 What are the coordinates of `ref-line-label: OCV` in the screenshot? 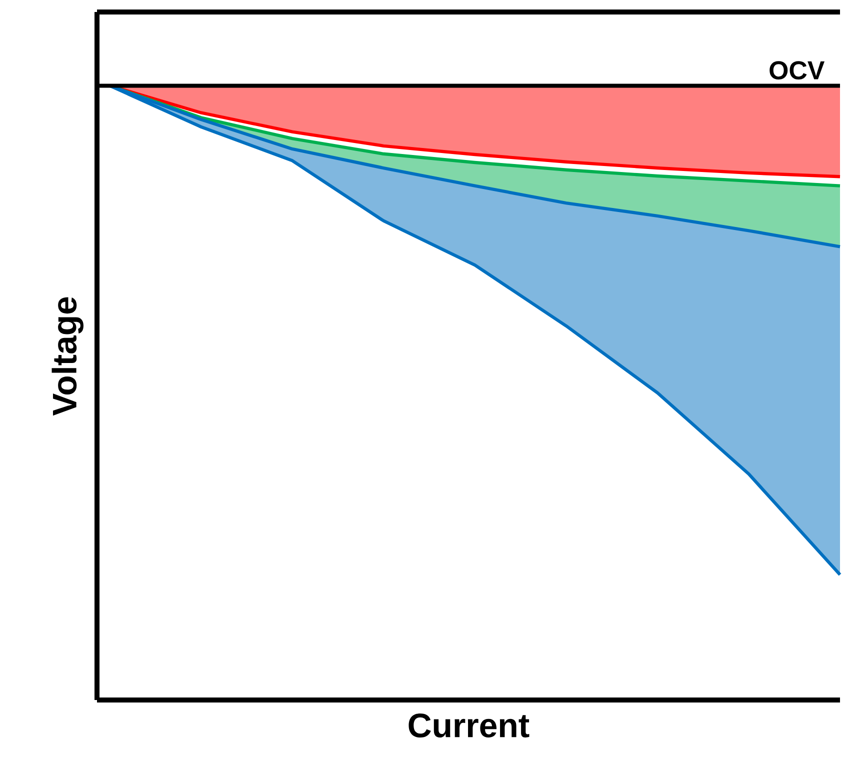 It's located at (797, 70).